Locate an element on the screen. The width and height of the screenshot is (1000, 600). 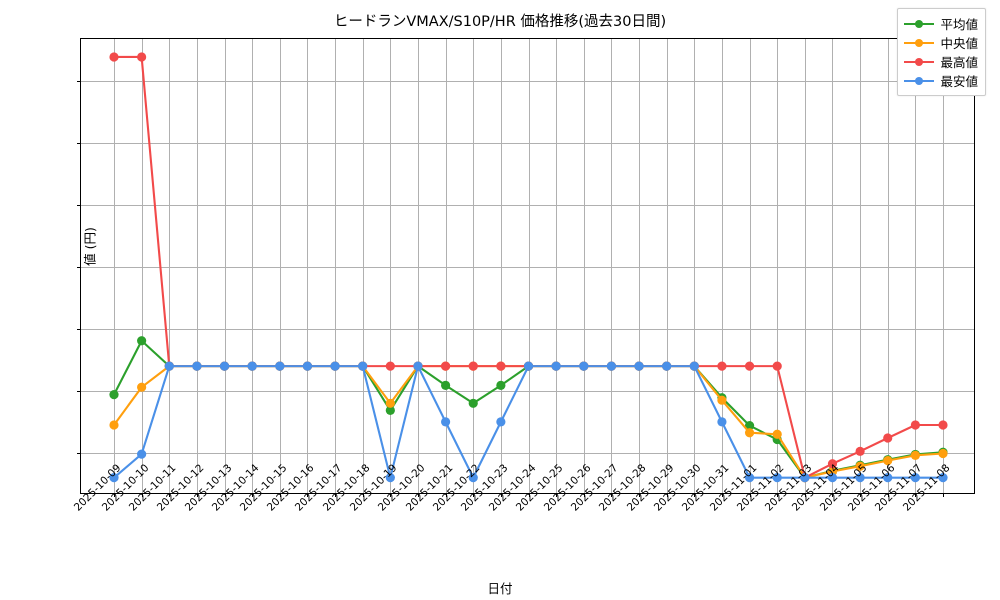
legend-item-最高値: 最高値 is located at coordinates (941, 61).